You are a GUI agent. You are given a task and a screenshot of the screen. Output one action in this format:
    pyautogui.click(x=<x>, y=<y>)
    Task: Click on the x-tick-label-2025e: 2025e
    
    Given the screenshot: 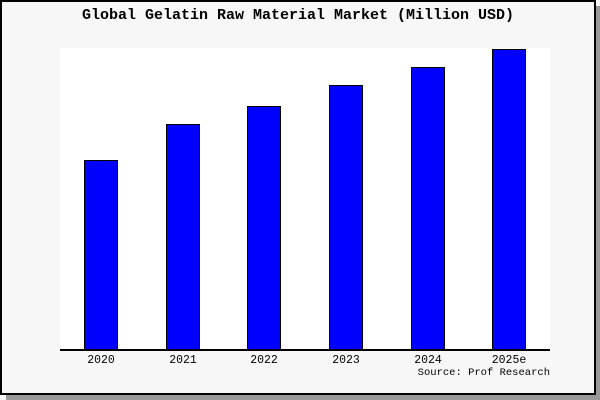 What is the action you would take?
    pyautogui.click(x=509, y=360)
    